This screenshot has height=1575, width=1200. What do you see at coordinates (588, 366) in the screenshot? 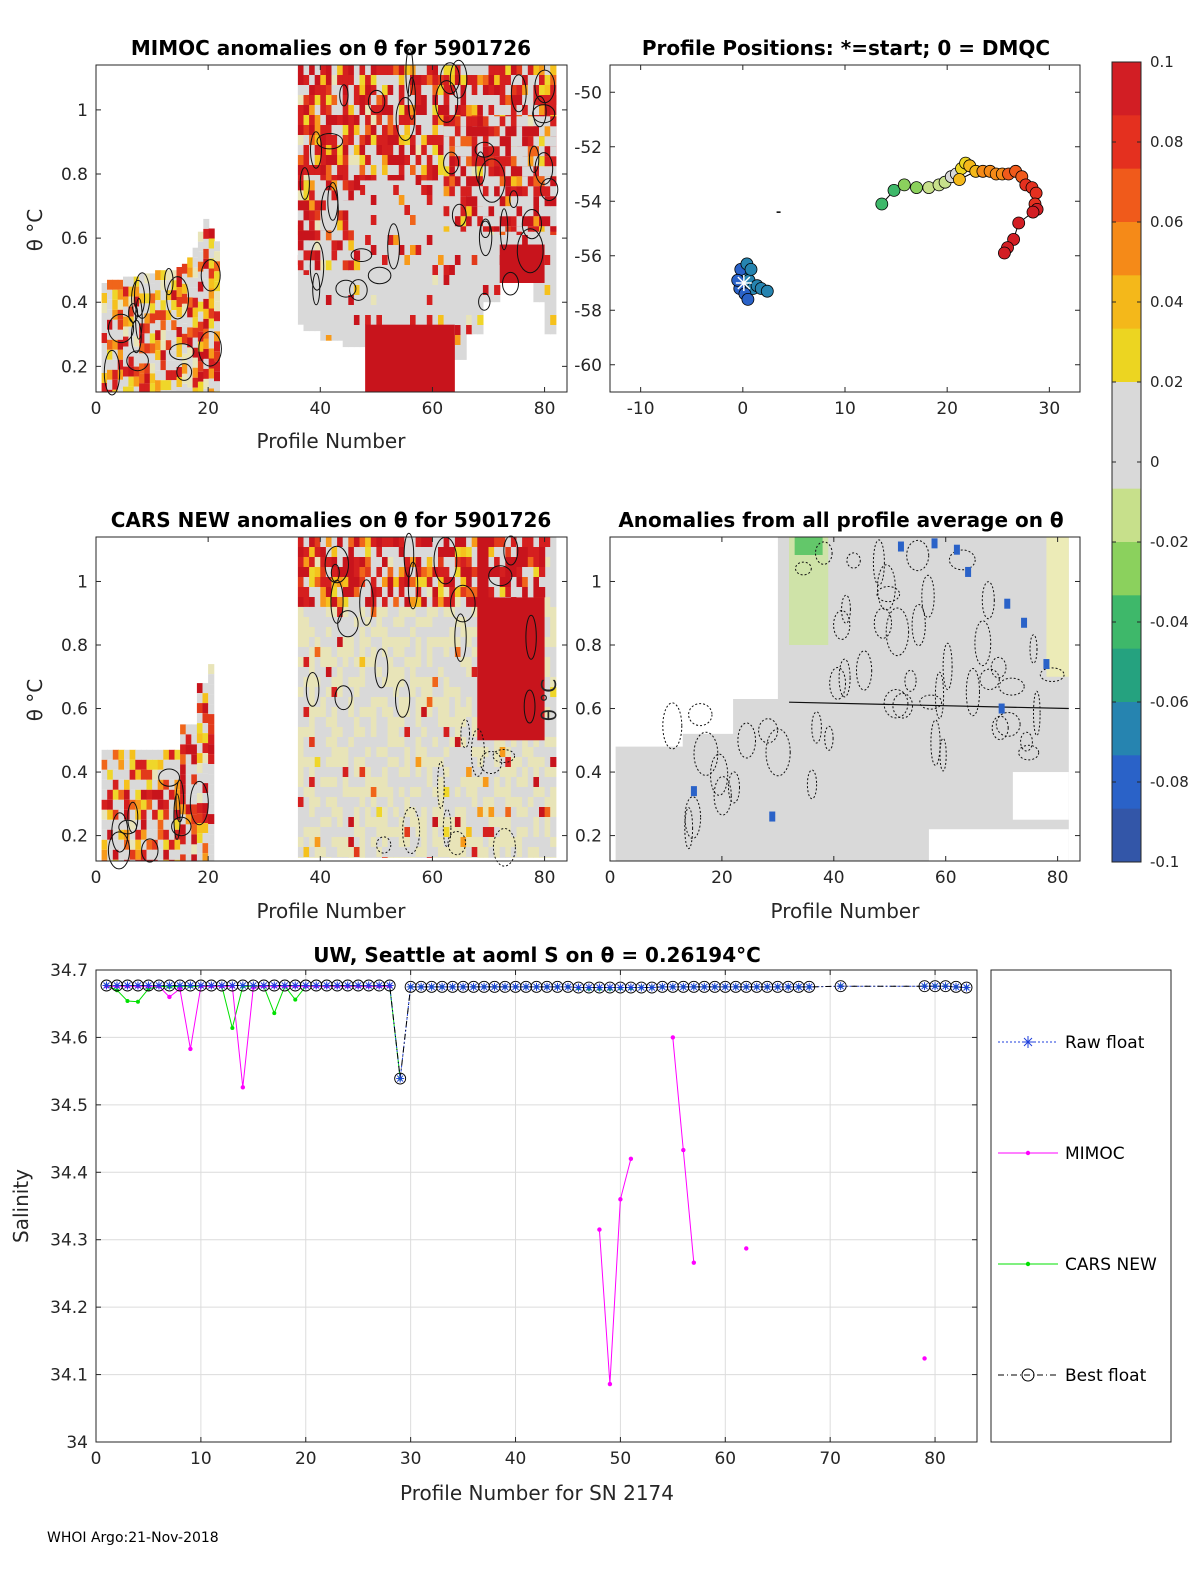
I see `y-tick-label: -60` at bounding box center [588, 366].